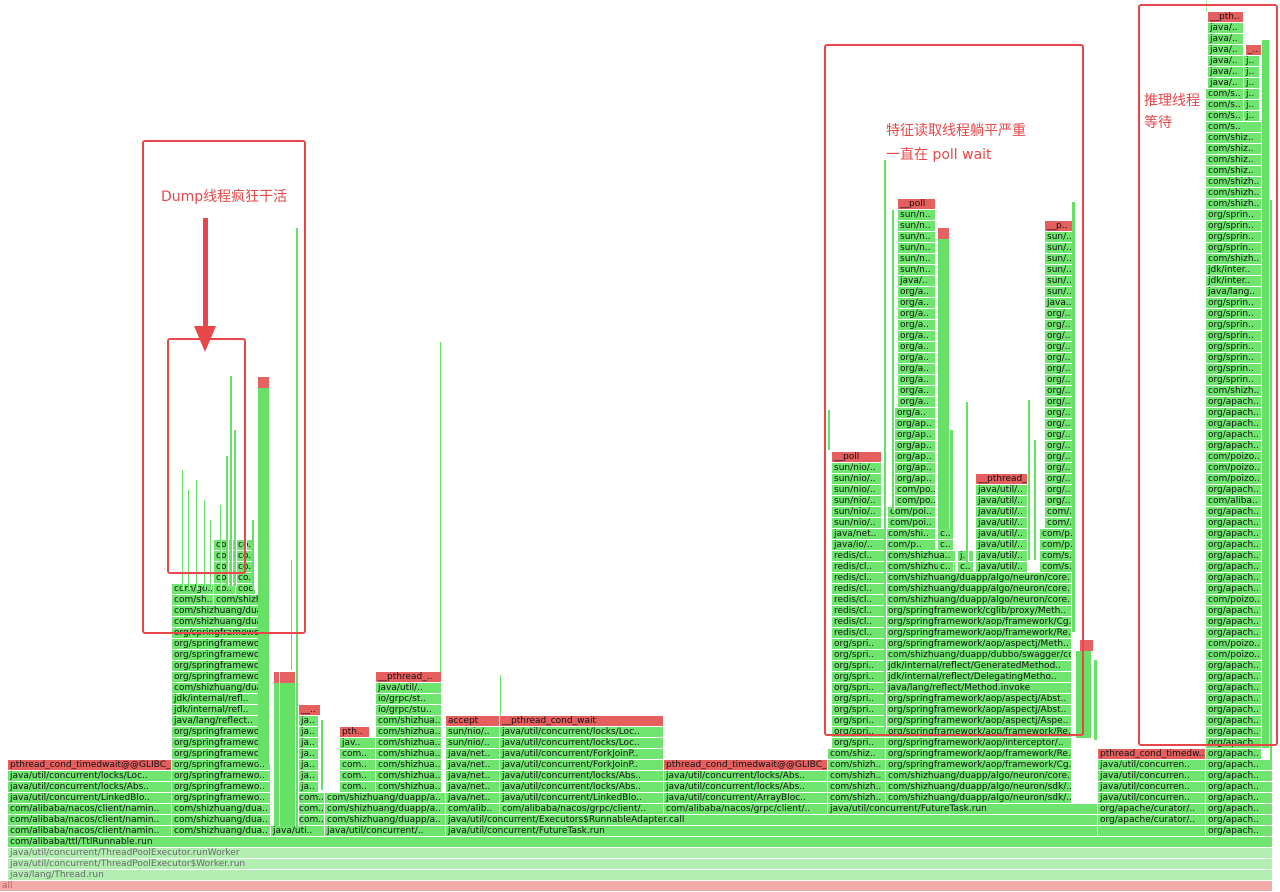 This screenshot has height=892, width=1280. What do you see at coordinates (90, 820) in the screenshot?
I see `flame-frame: com/alibaba/nacos/client/namin..` at bounding box center [90, 820].